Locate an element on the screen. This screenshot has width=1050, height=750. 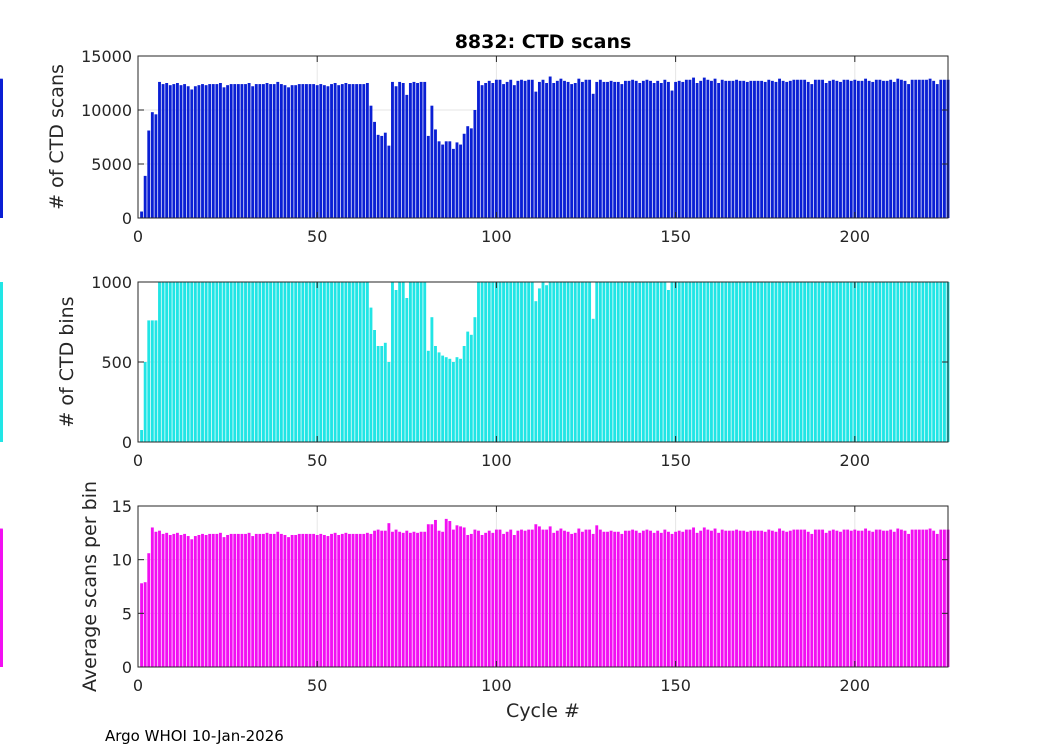
scans-ytick-label: 5000 is located at coordinates (111, 164).